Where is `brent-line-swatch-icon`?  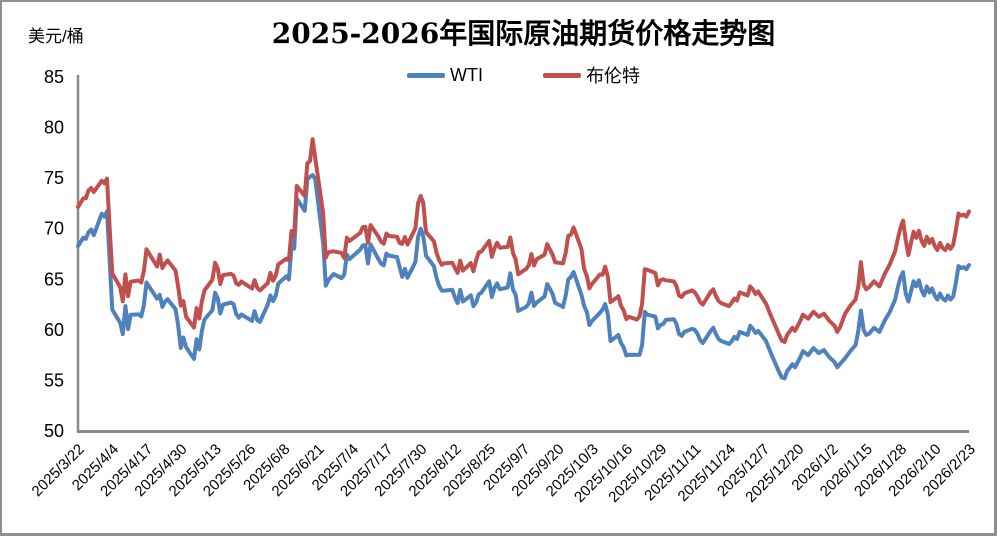
brent-line-swatch-icon is located at coordinates (562, 75).